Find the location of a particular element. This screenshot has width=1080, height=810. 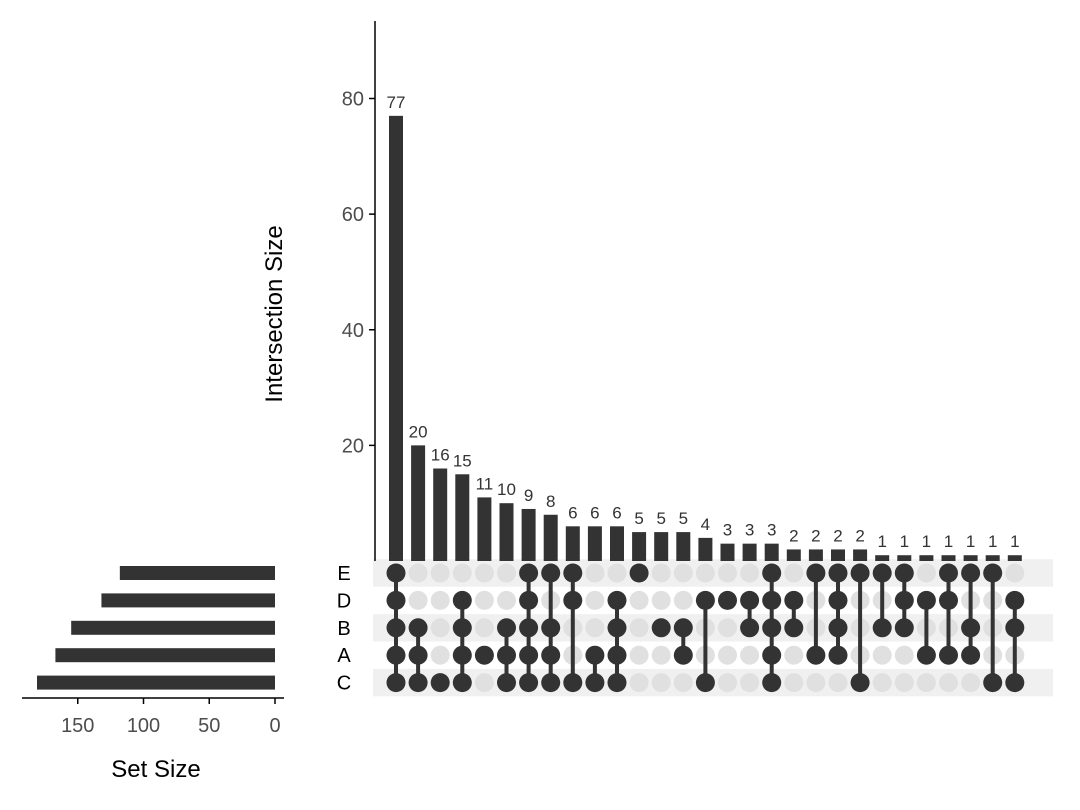

intersection-bar-label-5: 11 is located at coordinates (485, 483).